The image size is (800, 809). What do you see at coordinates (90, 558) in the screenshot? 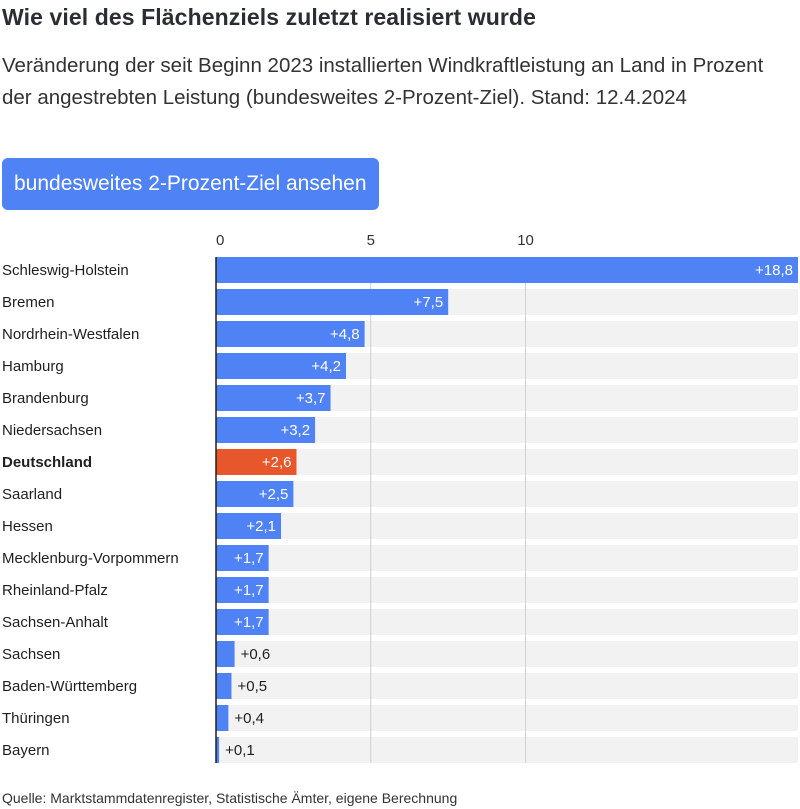
I see `category-label: Mecklenburg-Vorpommern` at bounding box center [90, 558].